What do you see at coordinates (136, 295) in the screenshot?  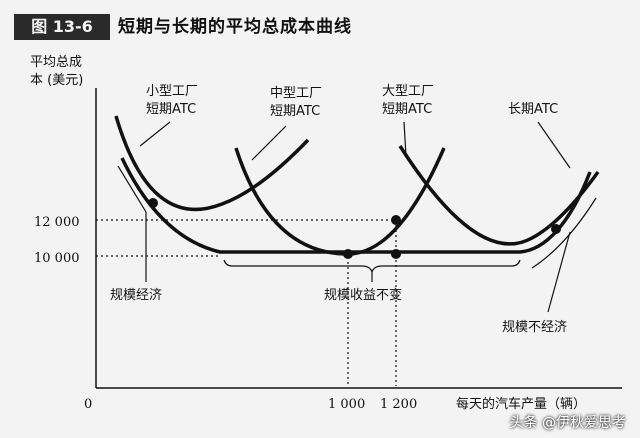 I see `economies-label: 规模经济` at bounding box center [136, 295].